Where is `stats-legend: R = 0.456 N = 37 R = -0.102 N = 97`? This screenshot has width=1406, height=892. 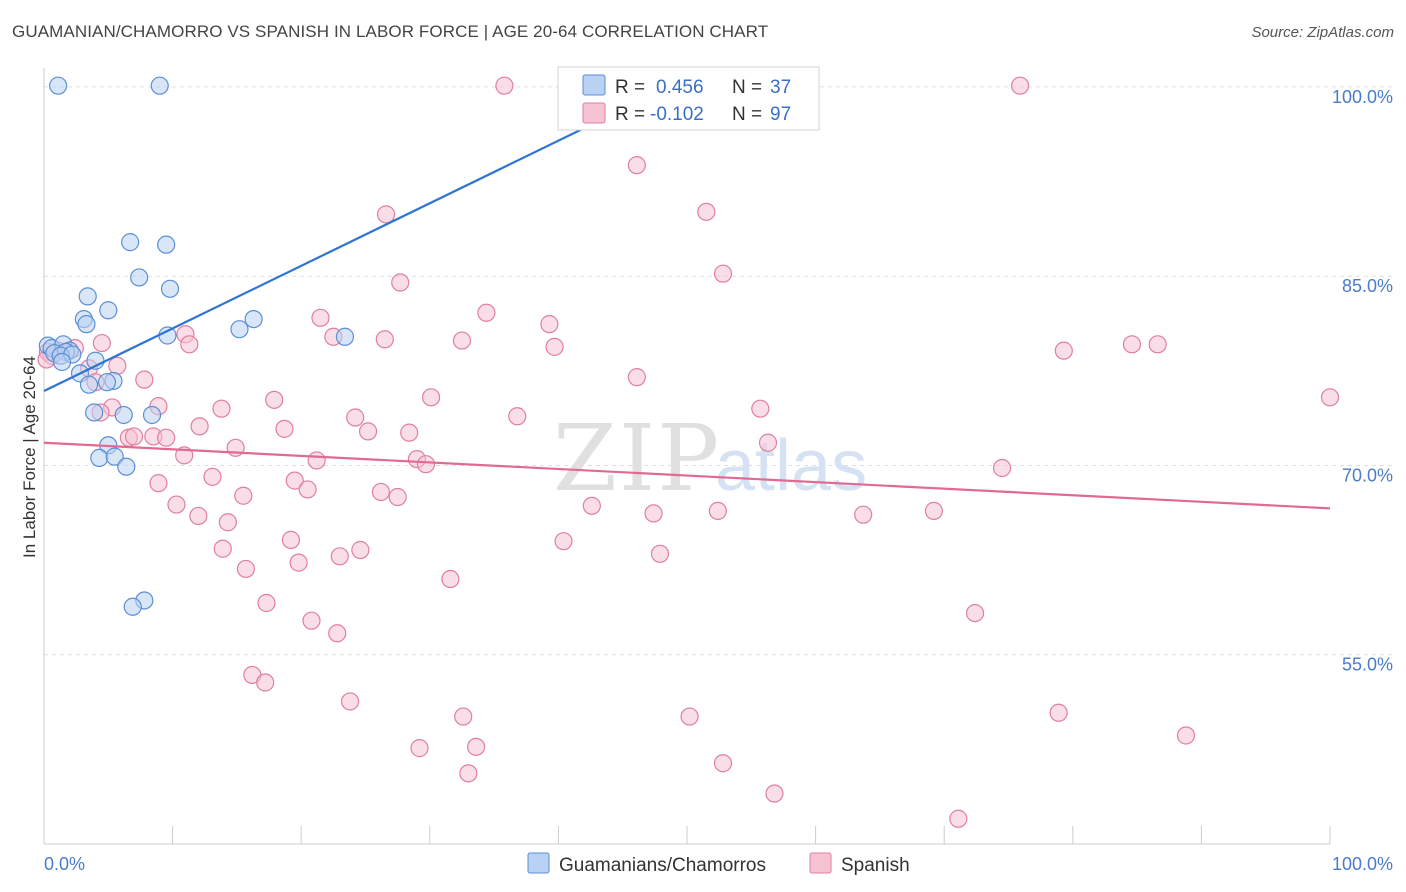
stats-legend: R = 0.456 N = 37 R = -0.102 N = 97 is located at coordinates (688, 98).